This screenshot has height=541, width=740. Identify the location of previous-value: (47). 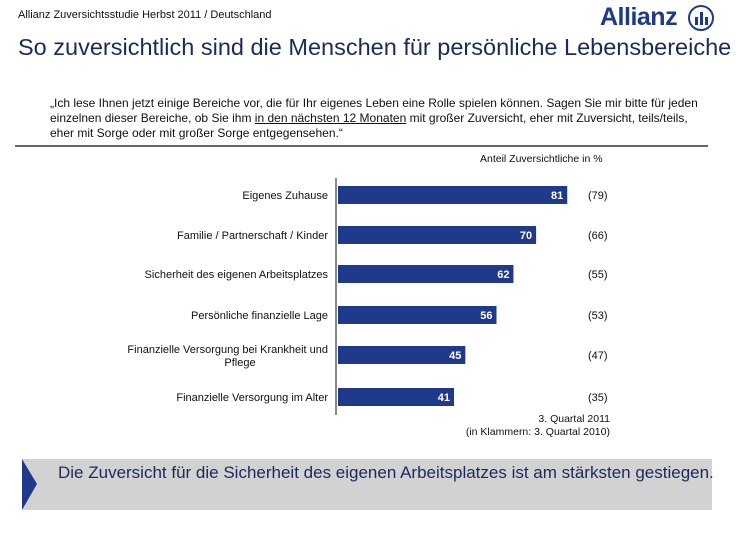
(598, 356).